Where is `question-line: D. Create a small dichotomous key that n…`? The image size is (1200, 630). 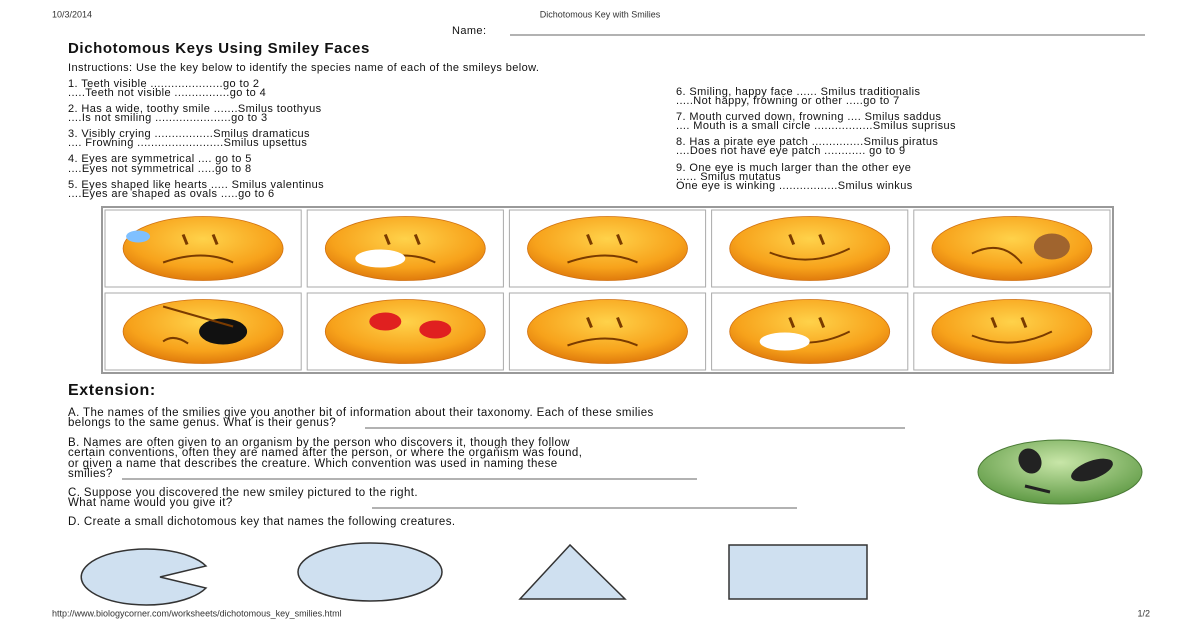
question-line: D. Create a small dichotomous key that n… is located at coordinates (261, 522).